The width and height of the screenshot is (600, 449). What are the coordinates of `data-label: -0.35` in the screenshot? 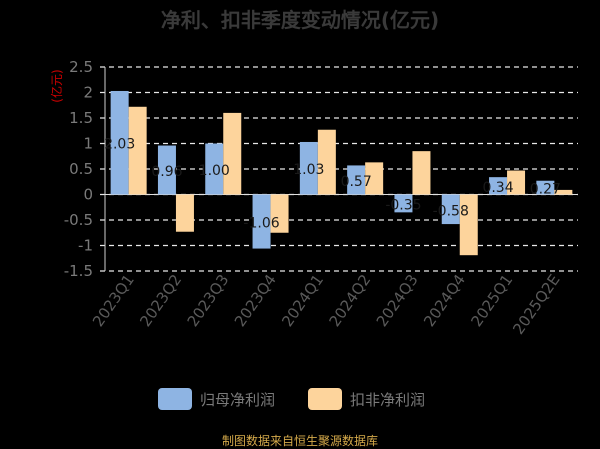 It's located at (403, 205).